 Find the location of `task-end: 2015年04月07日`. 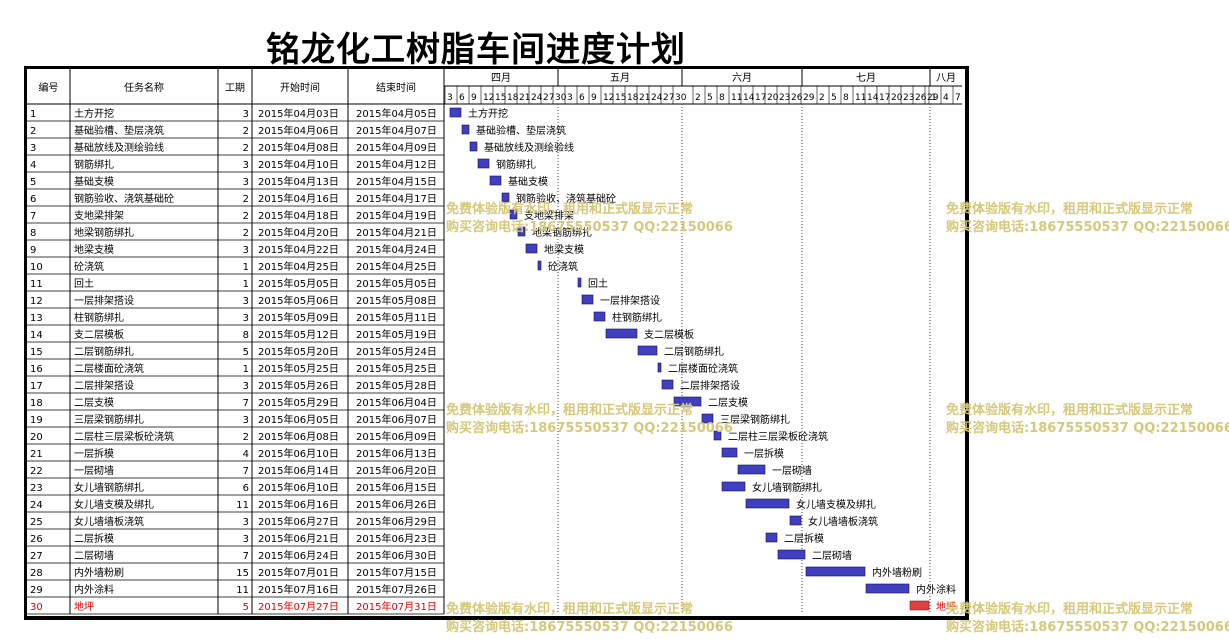

task-end: 2015年04月07日 is located at coordinates (396, 130).